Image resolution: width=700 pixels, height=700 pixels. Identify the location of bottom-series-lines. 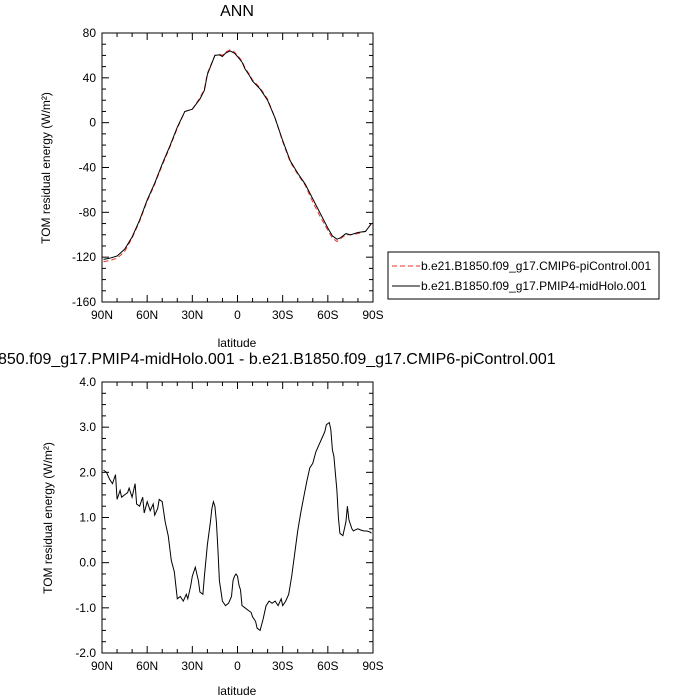
(237, 526).